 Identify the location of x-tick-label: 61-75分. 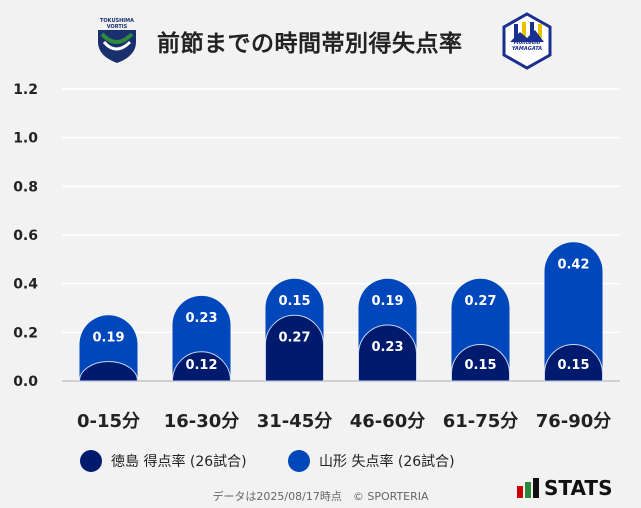
(481, 421).